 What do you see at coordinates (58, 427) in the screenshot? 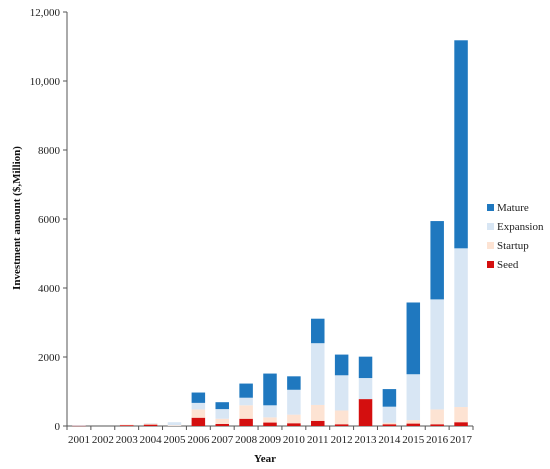
I see `y-tick-label: 0` at bounding box center [58, 427].